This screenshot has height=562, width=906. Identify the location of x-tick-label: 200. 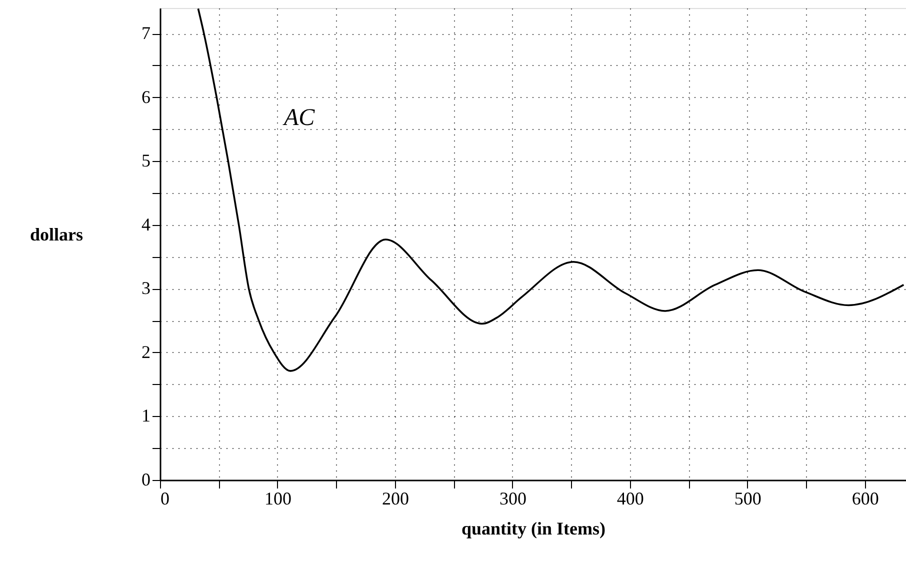
(395, 498).